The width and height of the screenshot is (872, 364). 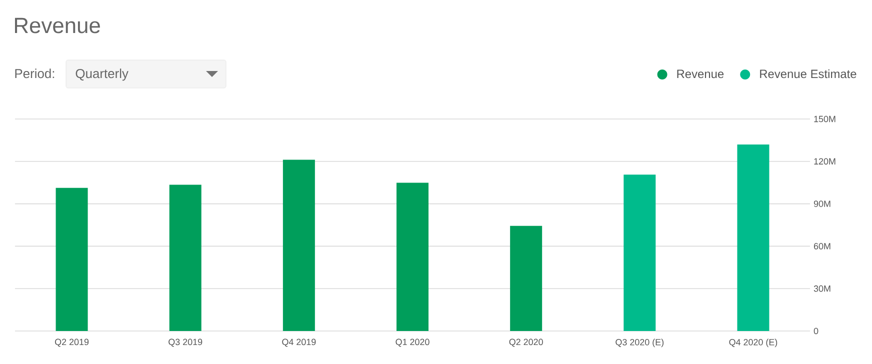 I want to click on x-tick-label: Q4 2020 (E), so click(x=753, y=343).